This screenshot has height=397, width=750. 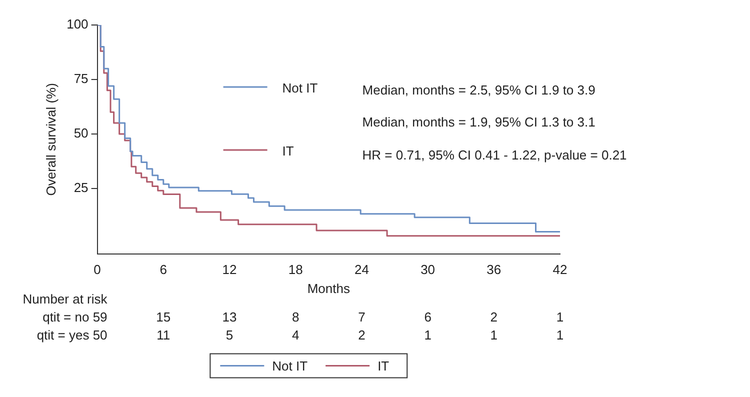 I want to click on annotation: HR = 0.71, 95% CI 0.41 - 1.22, p-value = 0.21, so click(x=494, y=155).